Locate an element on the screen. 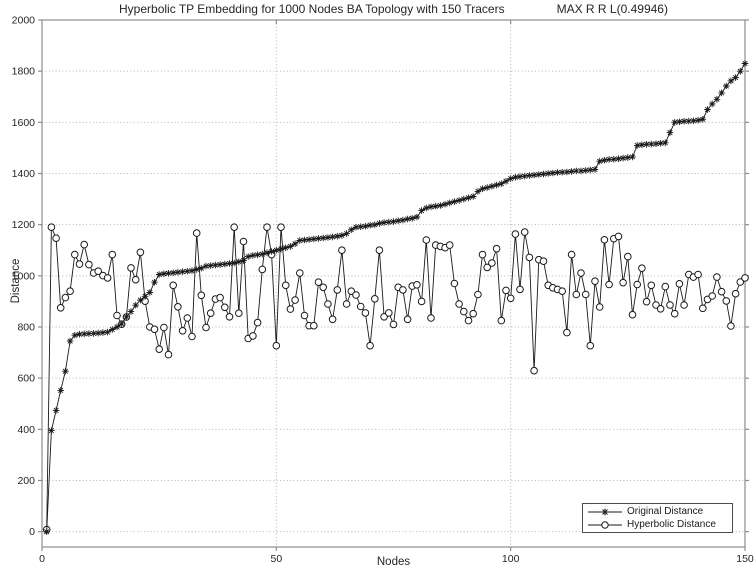  y-tick-label: 600 is located at coordinates (26, 379).